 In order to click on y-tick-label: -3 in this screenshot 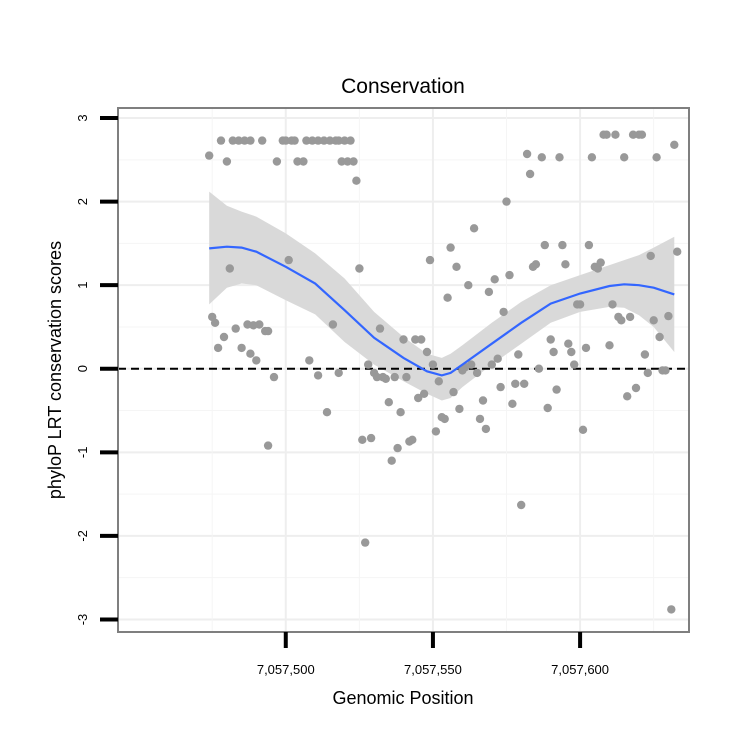, I will do `click(82, 620)`.